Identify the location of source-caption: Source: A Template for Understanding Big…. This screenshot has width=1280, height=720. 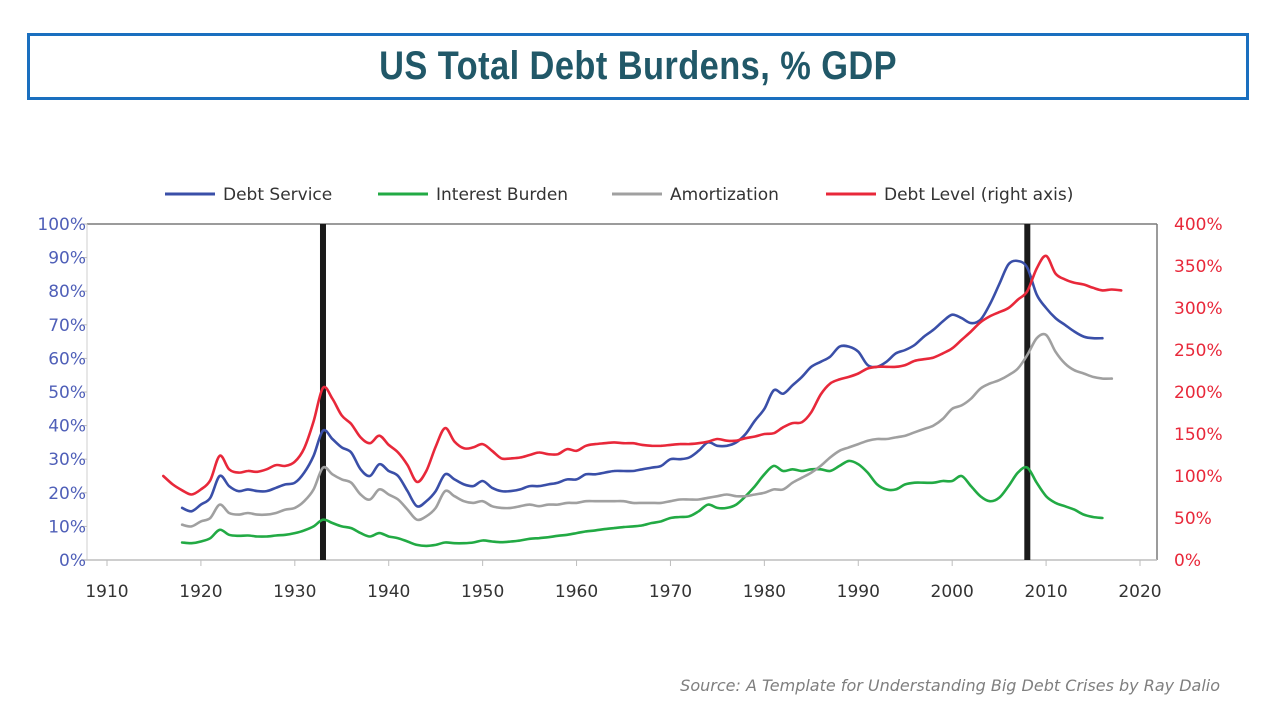
(950, 685).